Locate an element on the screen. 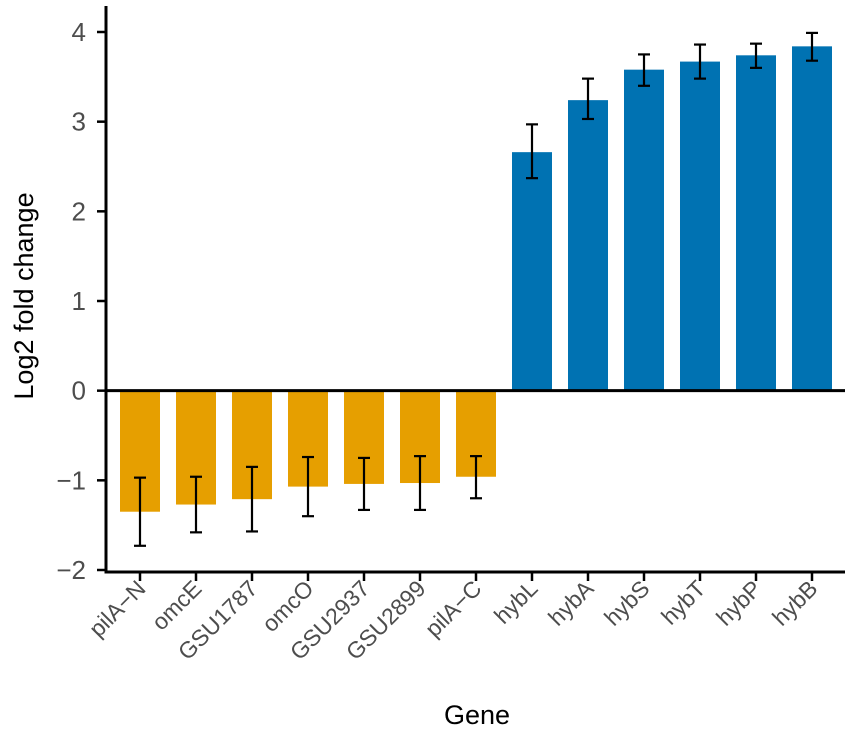  y-tick-label: 3 is located at coordinates (79, 122).